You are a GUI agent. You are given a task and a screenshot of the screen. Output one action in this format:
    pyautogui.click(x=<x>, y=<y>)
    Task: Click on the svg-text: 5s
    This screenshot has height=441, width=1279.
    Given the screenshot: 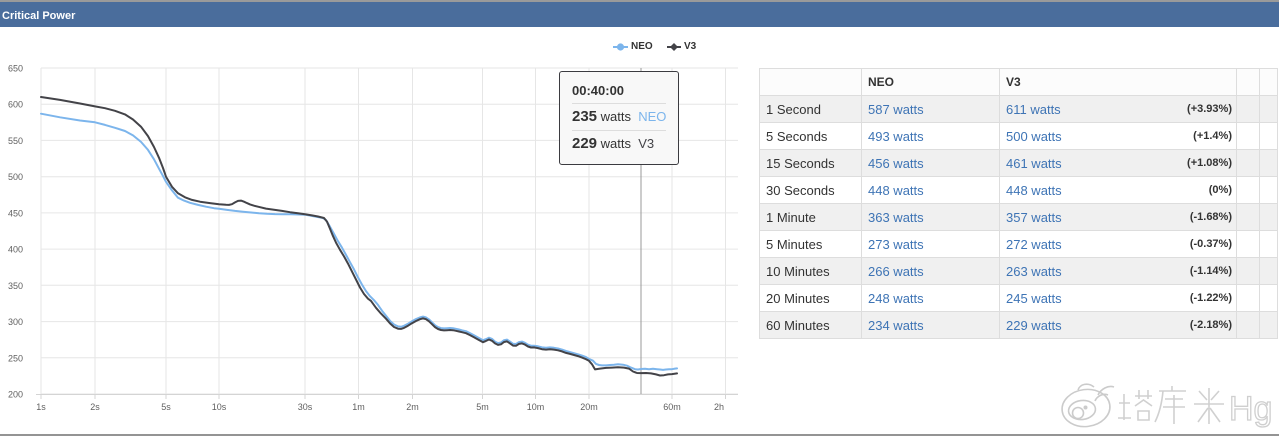 What is the action you would take?
    pyautogui.click(x=166, y=407)
    